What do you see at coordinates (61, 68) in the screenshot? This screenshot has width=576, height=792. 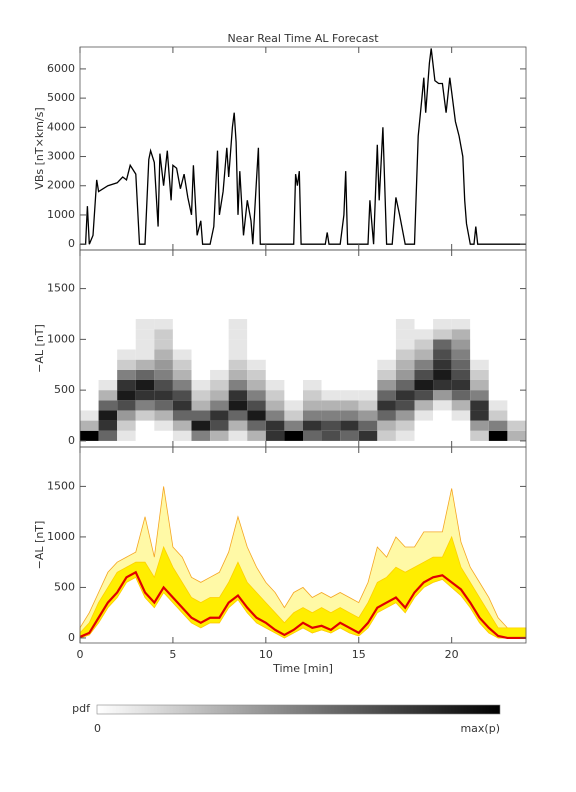 I see `y-tick-label: 6000` at bounding box center [61, 68].